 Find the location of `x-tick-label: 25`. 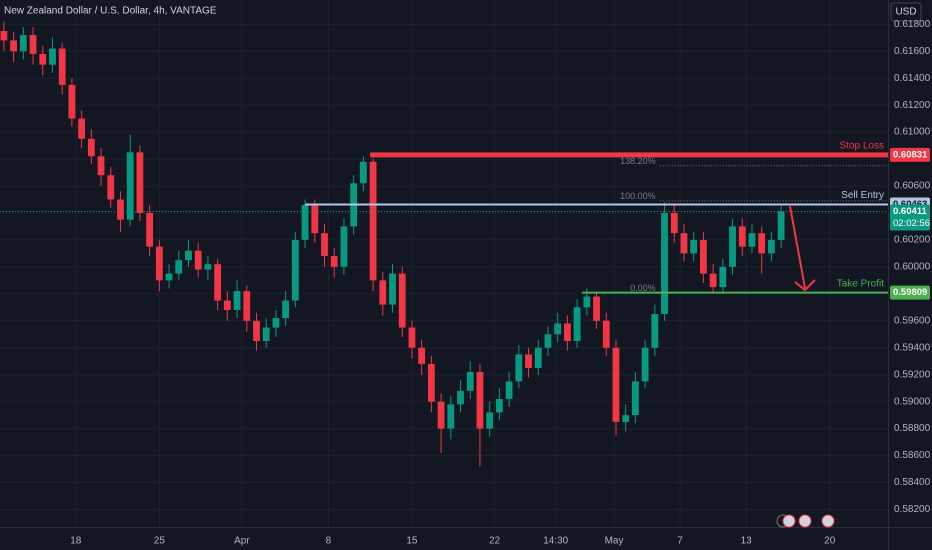

x-tick-label: 25 is located at coordinates (160, 541).